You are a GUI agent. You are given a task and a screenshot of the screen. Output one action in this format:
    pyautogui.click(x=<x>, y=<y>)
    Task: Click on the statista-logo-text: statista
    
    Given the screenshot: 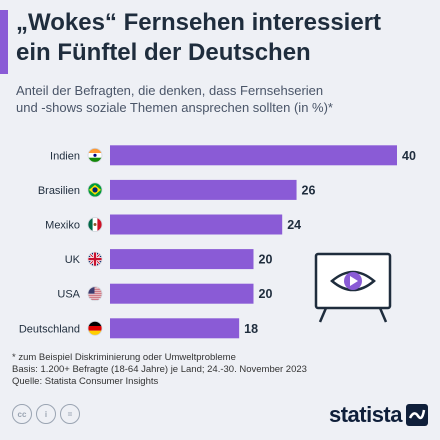 What is the action you would take?
    pyautogui.click(x=365, y=414)
    